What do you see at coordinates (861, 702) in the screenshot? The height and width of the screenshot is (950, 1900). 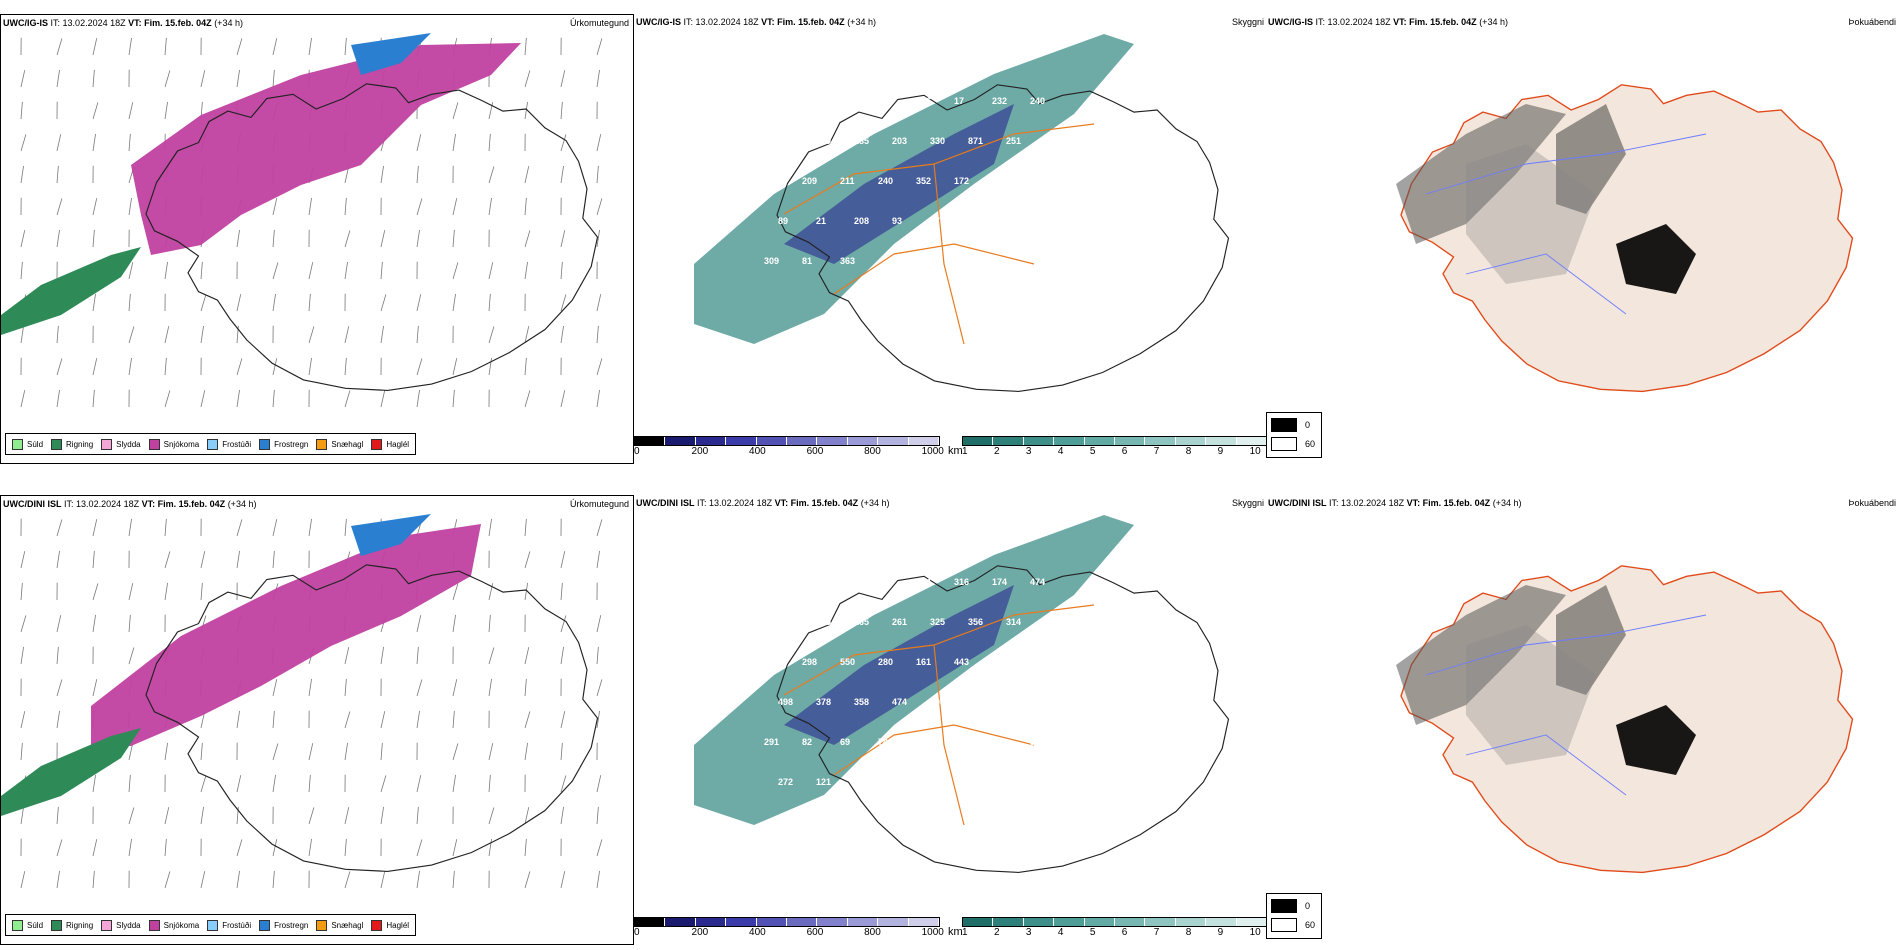 I see `cloud-base-label: 358` at bounding box center [861, 702].